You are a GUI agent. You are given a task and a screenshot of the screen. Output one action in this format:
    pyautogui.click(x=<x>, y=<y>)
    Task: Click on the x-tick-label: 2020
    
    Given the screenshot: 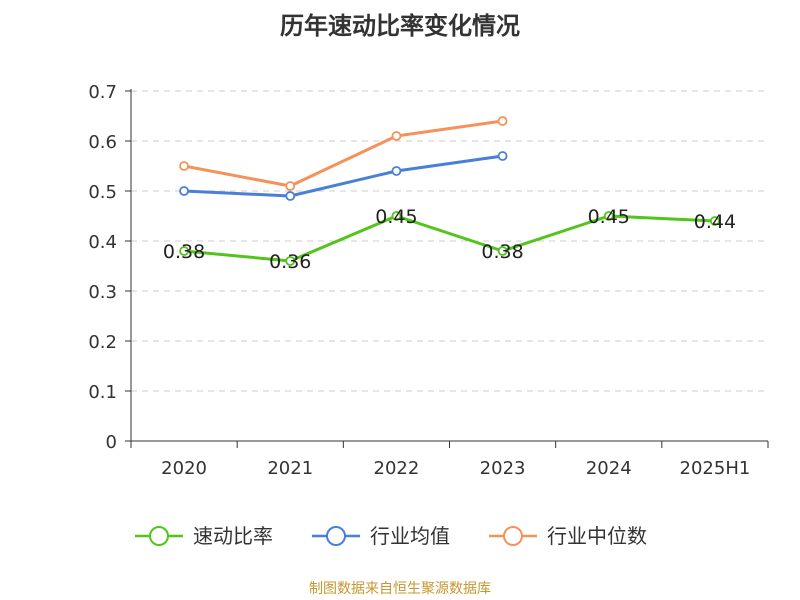 What is the action you would take?
    pyautogui.click(x=184, y=468)
    